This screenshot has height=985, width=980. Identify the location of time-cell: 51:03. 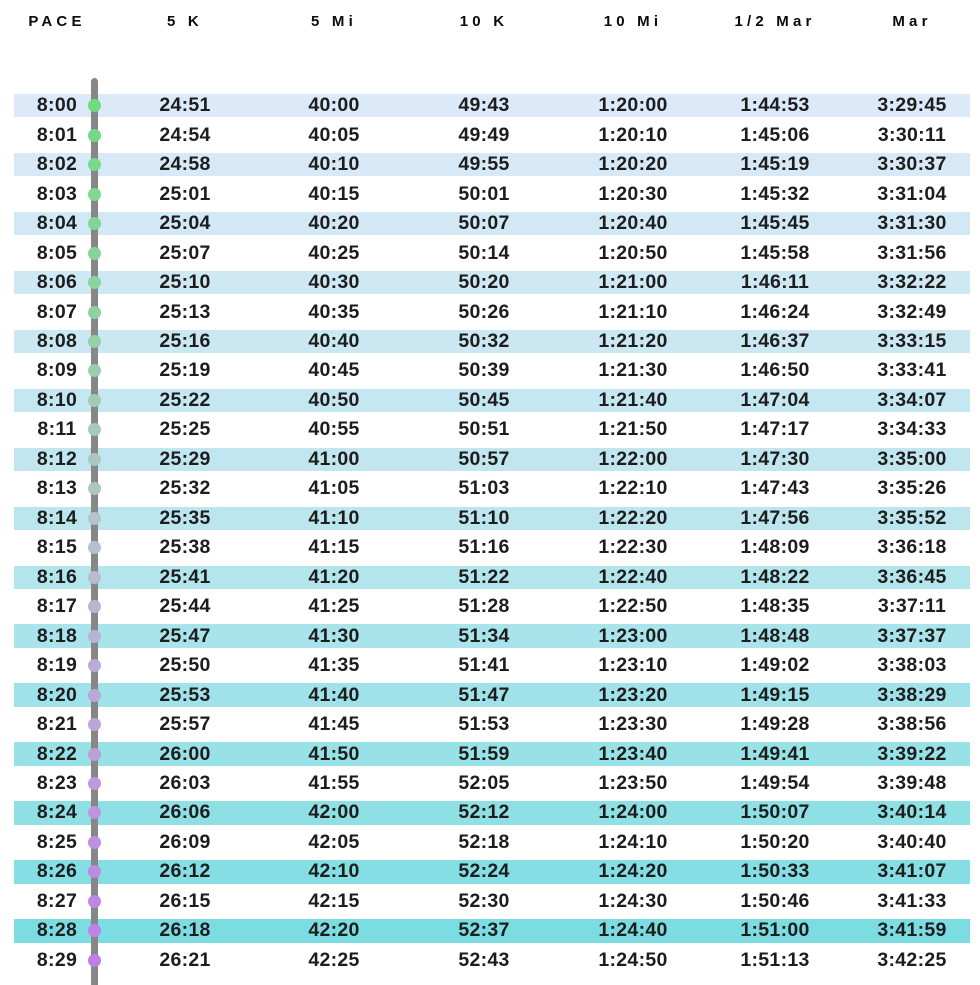
(484, 488).